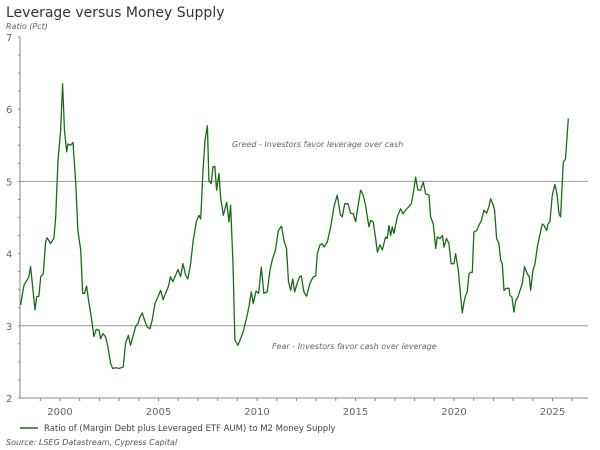  What do you see at coordinates (9, 110) in the screenshot?
I see `y-tick-label: 6` at bounding box center [9, 110].